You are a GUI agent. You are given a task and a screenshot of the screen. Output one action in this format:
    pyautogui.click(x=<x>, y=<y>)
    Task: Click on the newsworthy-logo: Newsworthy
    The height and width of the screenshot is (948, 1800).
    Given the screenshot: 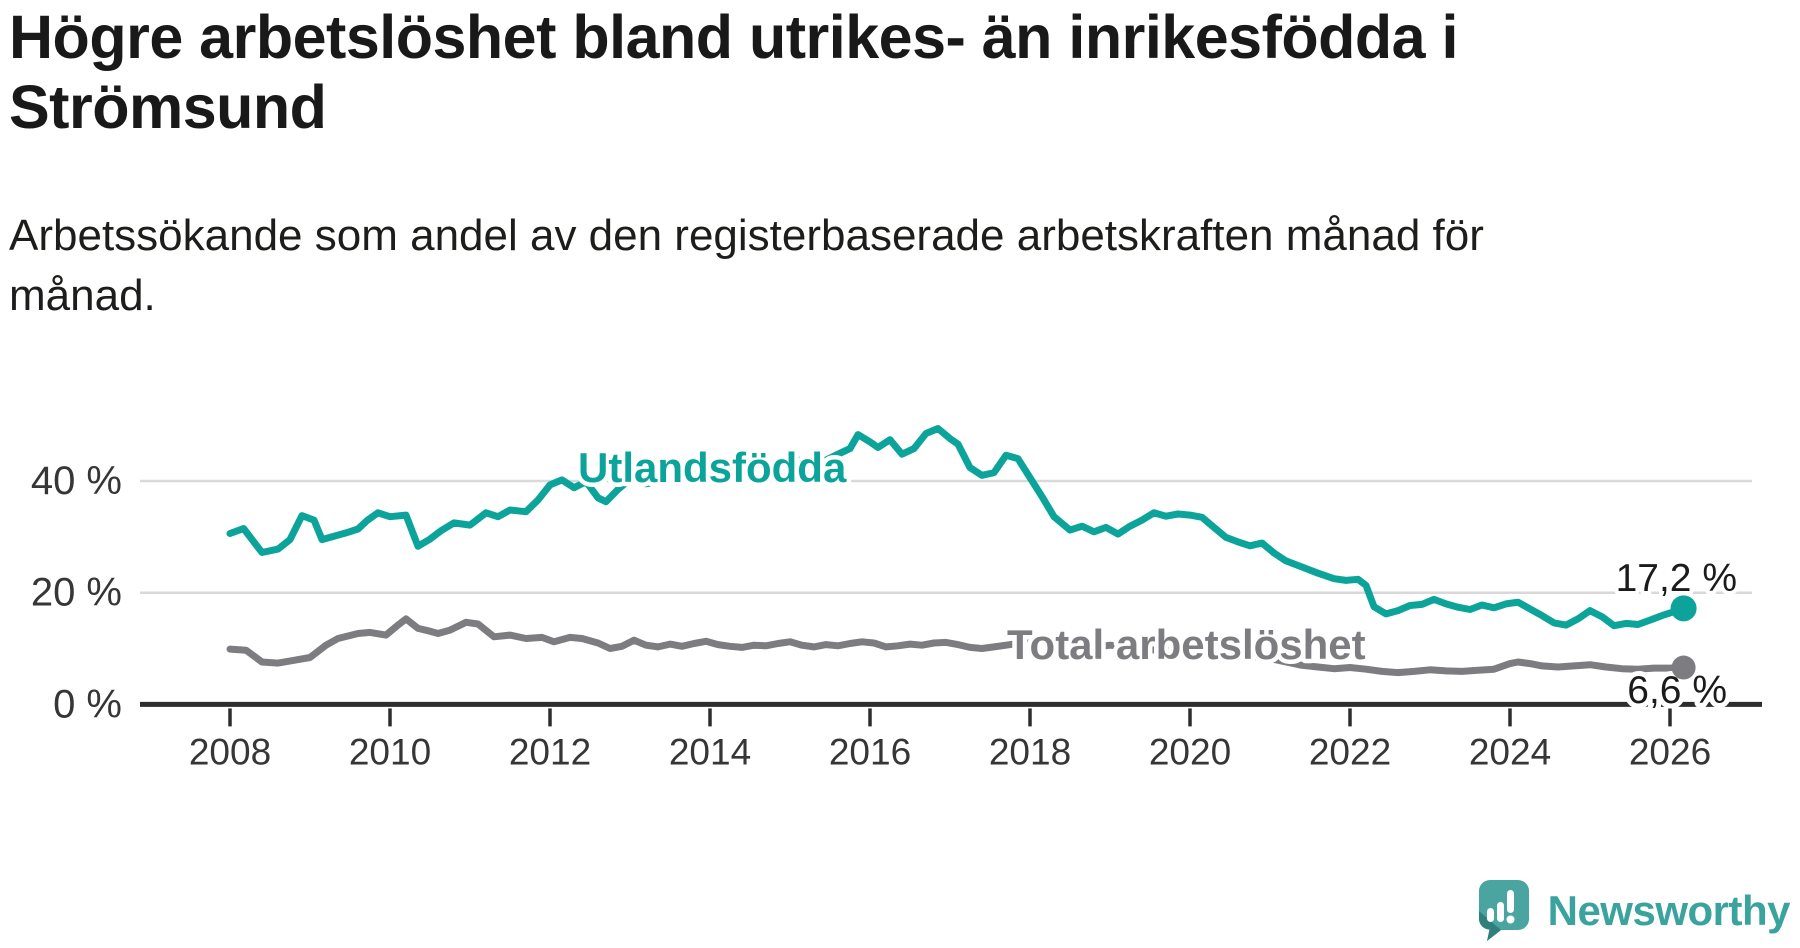 What is the action you would take?
    pyautogui.click(x=1634, y=910)
    